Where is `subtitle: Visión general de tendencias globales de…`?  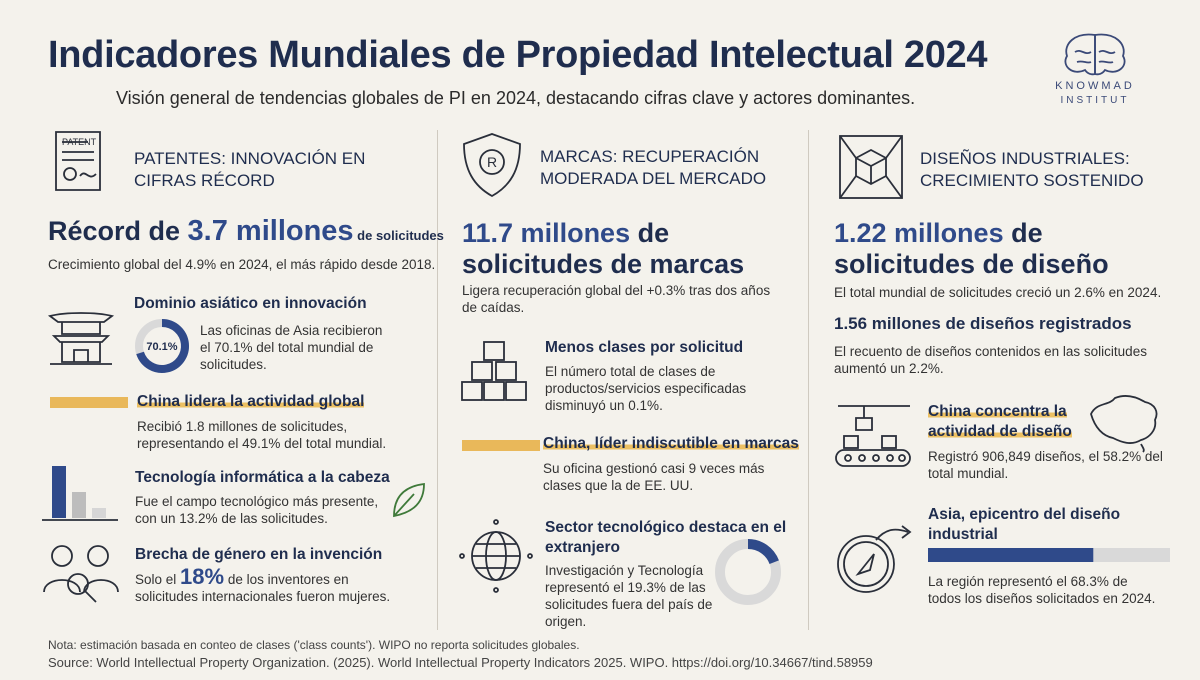
subtitle: Visión general de tendencias globales de… is located at coordinates (516, 98).